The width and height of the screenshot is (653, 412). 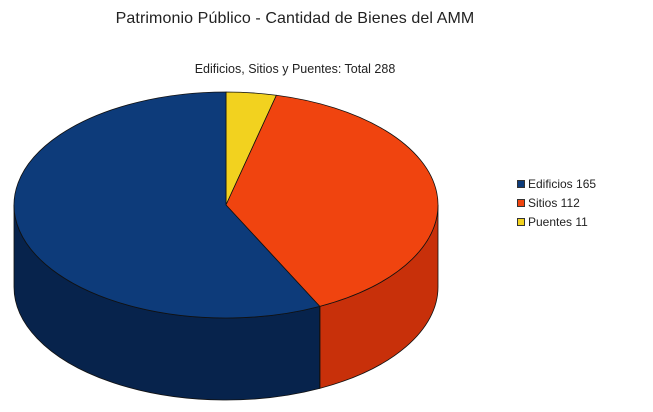 I want to click on legend-item-sitios: Sitios 112, so click(x=556, y=203).